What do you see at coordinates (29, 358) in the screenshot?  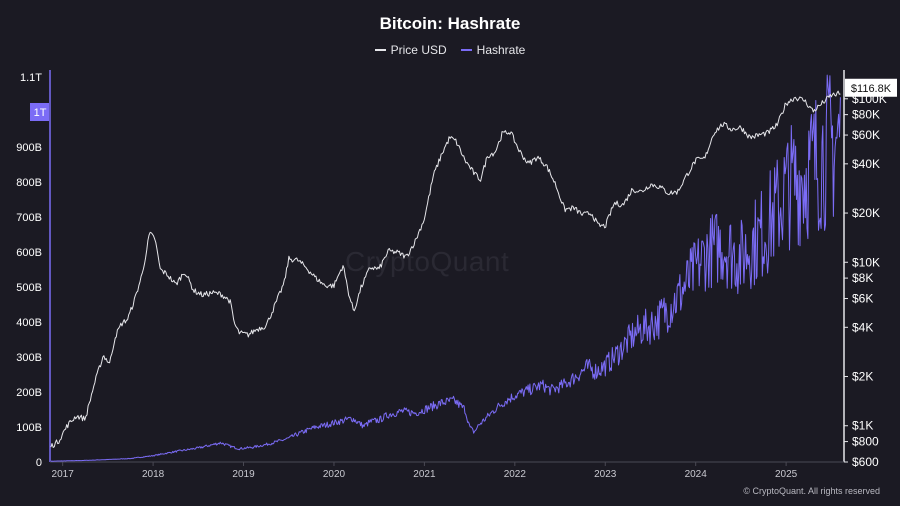 I see `left-tick-label: 300B` at bounding box center [29, 358].